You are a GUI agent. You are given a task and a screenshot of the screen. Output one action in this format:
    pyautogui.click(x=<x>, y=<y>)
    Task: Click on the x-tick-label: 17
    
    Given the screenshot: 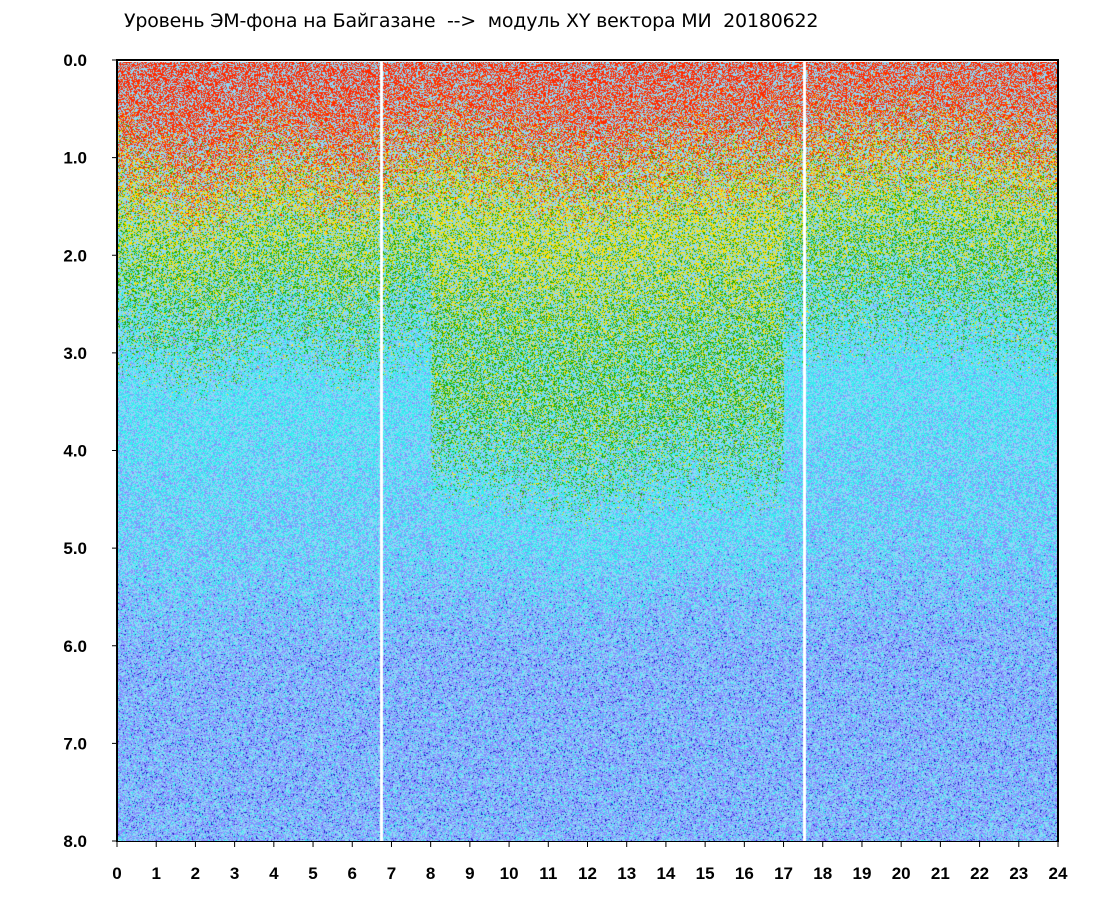 What is the action you would take?
    pyautogui.click(x=783, y=873)
    